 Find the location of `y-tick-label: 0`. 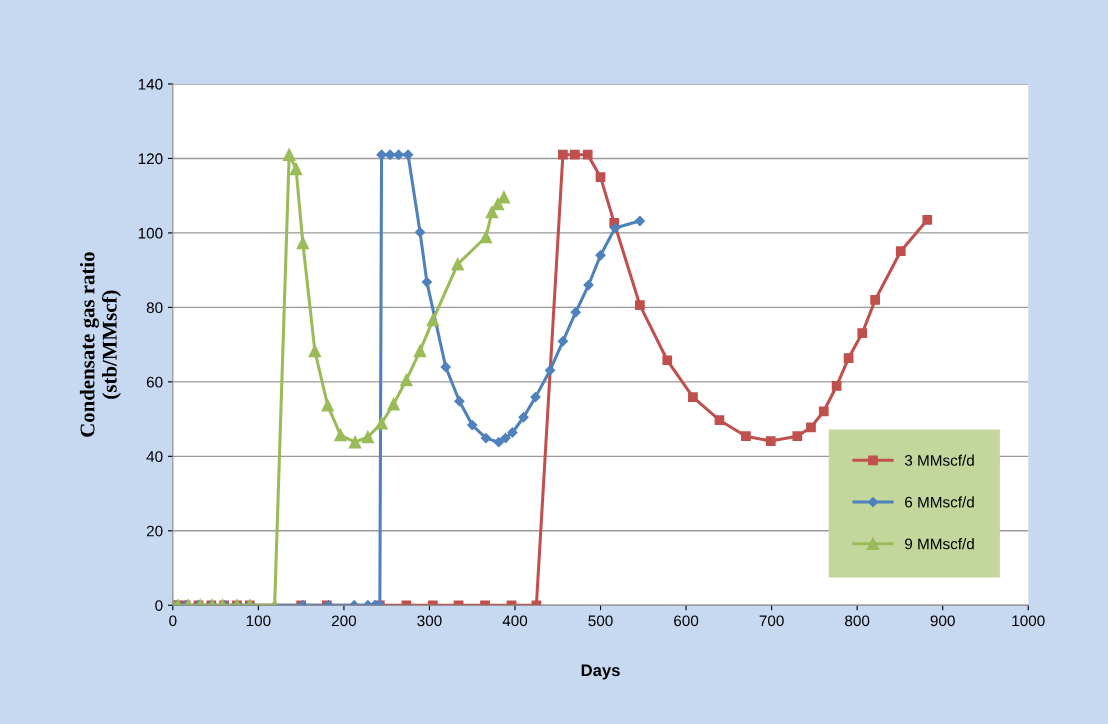

y-tick-label: 0 is located at coordinates (159, 605).